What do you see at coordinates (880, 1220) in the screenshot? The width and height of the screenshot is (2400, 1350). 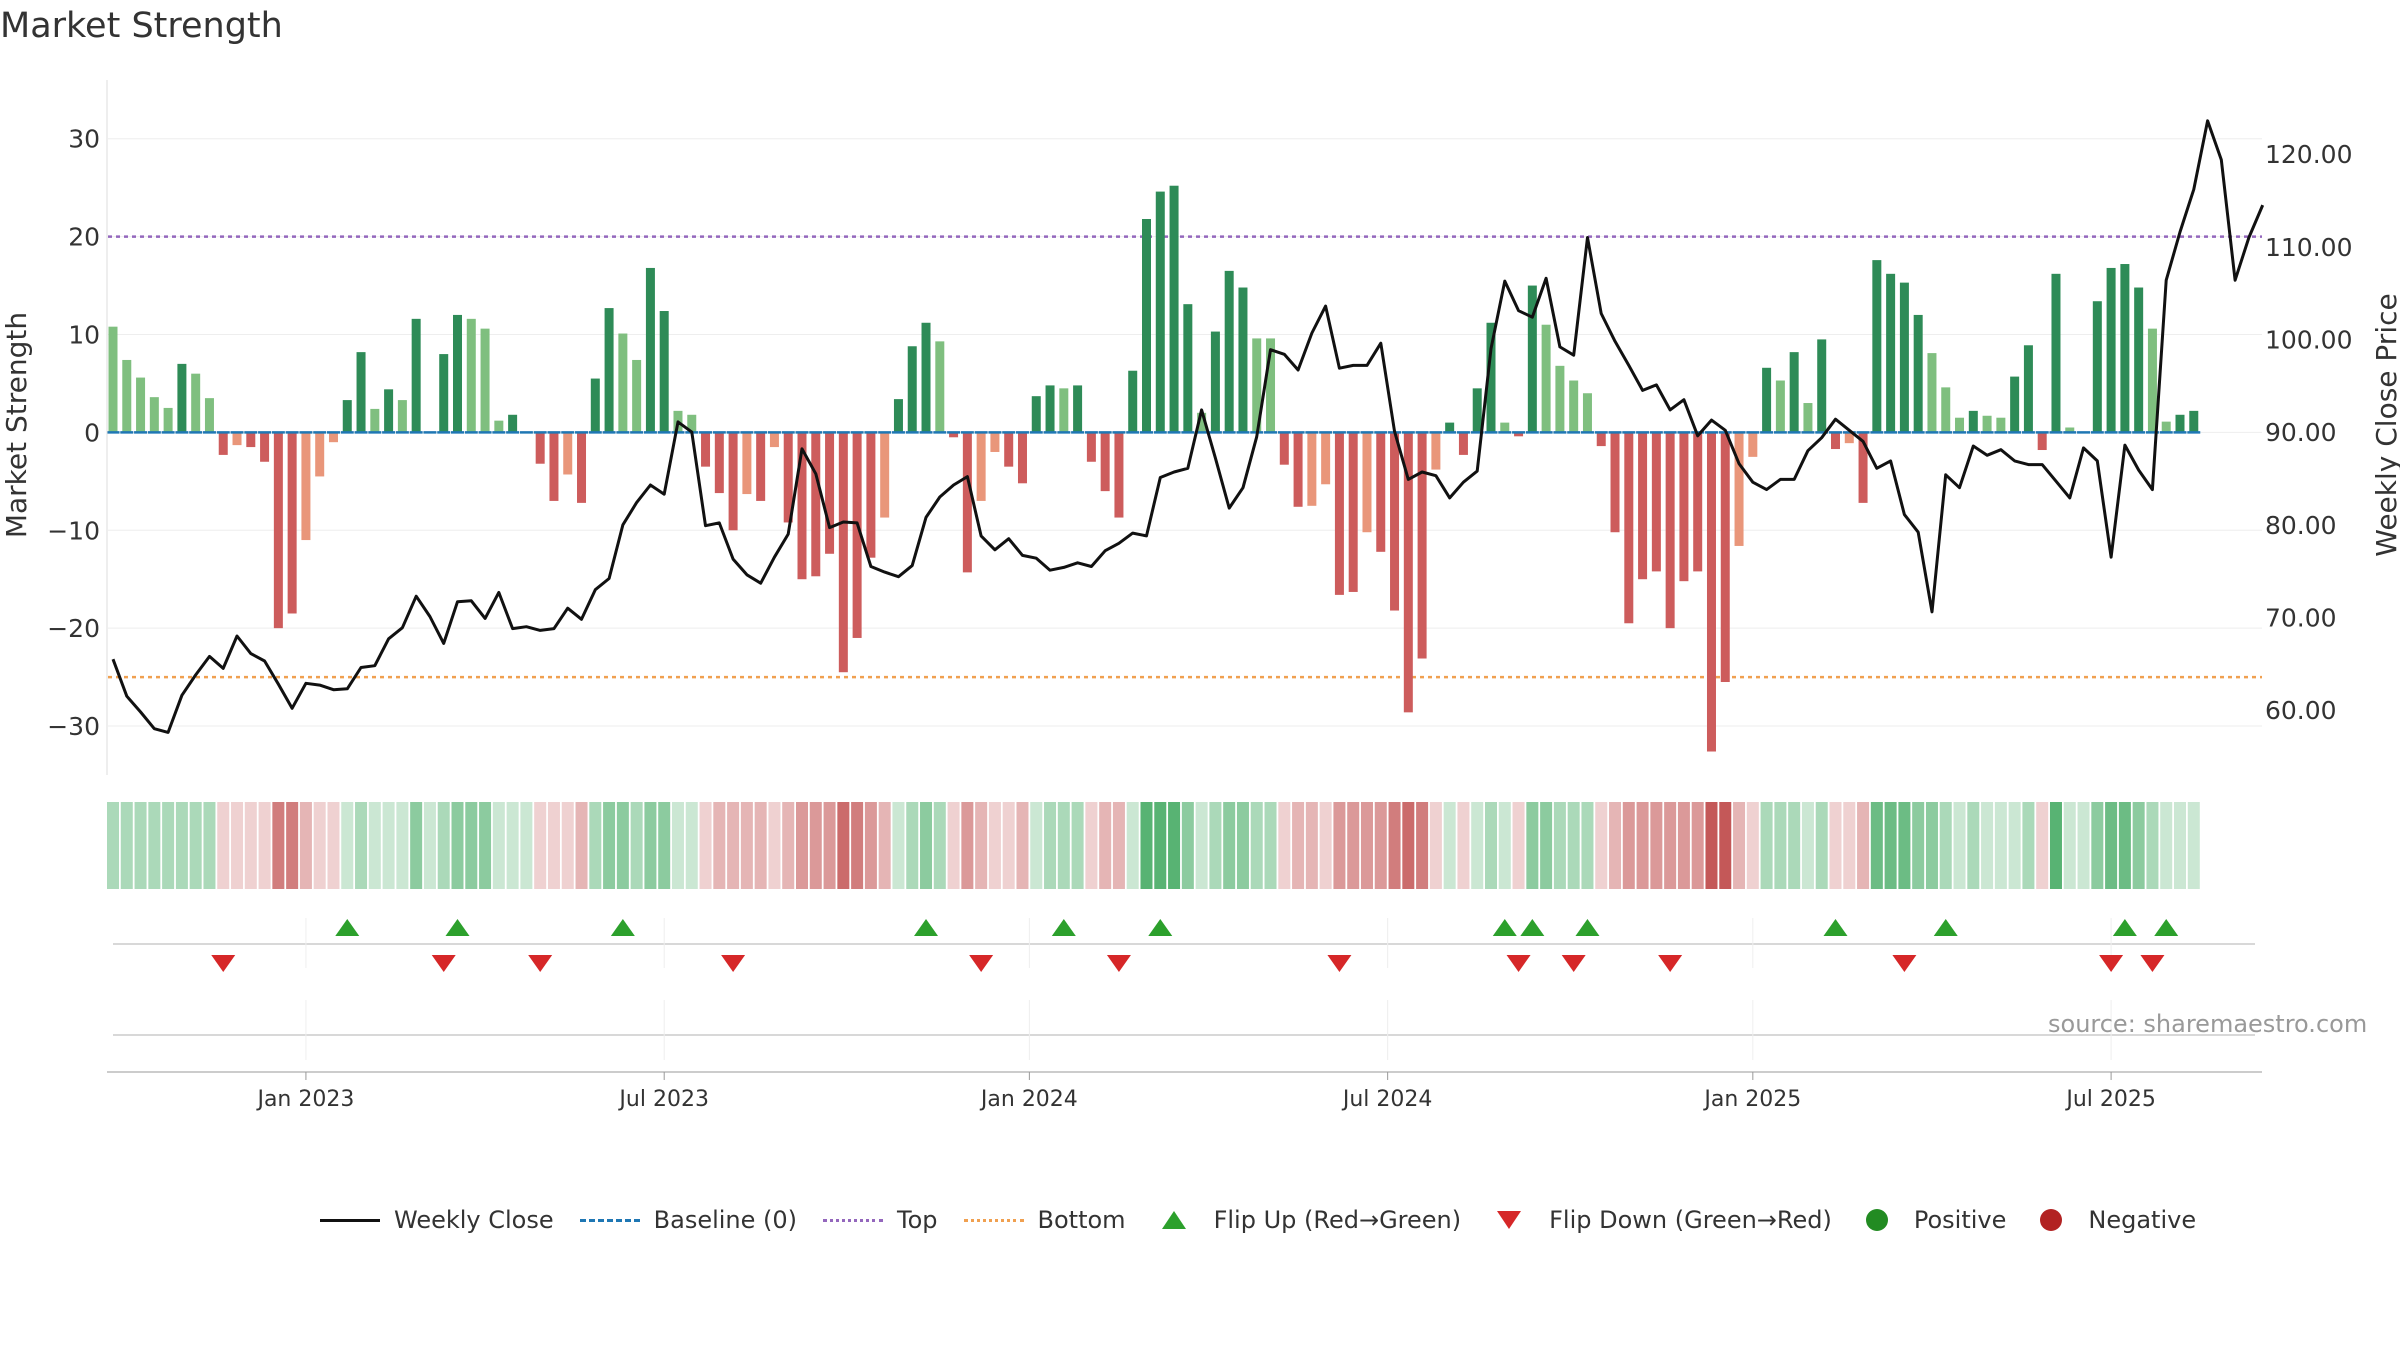 I see `legend-top: Top` at bounding box center [880, 1220].